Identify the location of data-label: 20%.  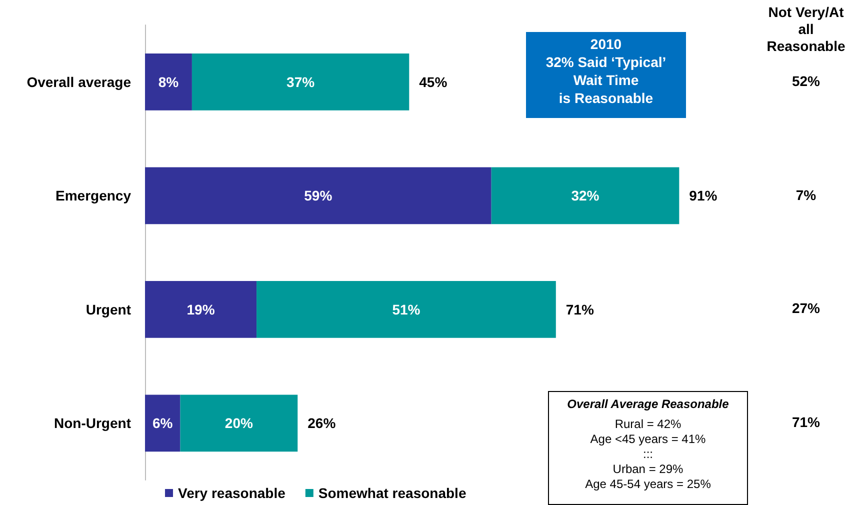
(239, 423).